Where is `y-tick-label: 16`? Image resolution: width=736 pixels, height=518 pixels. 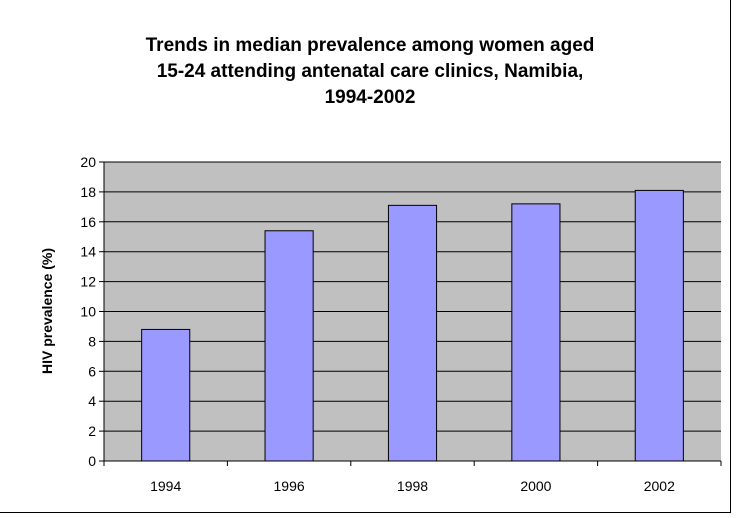
y-tick-label: 16 is located at coordinates (88, 222).